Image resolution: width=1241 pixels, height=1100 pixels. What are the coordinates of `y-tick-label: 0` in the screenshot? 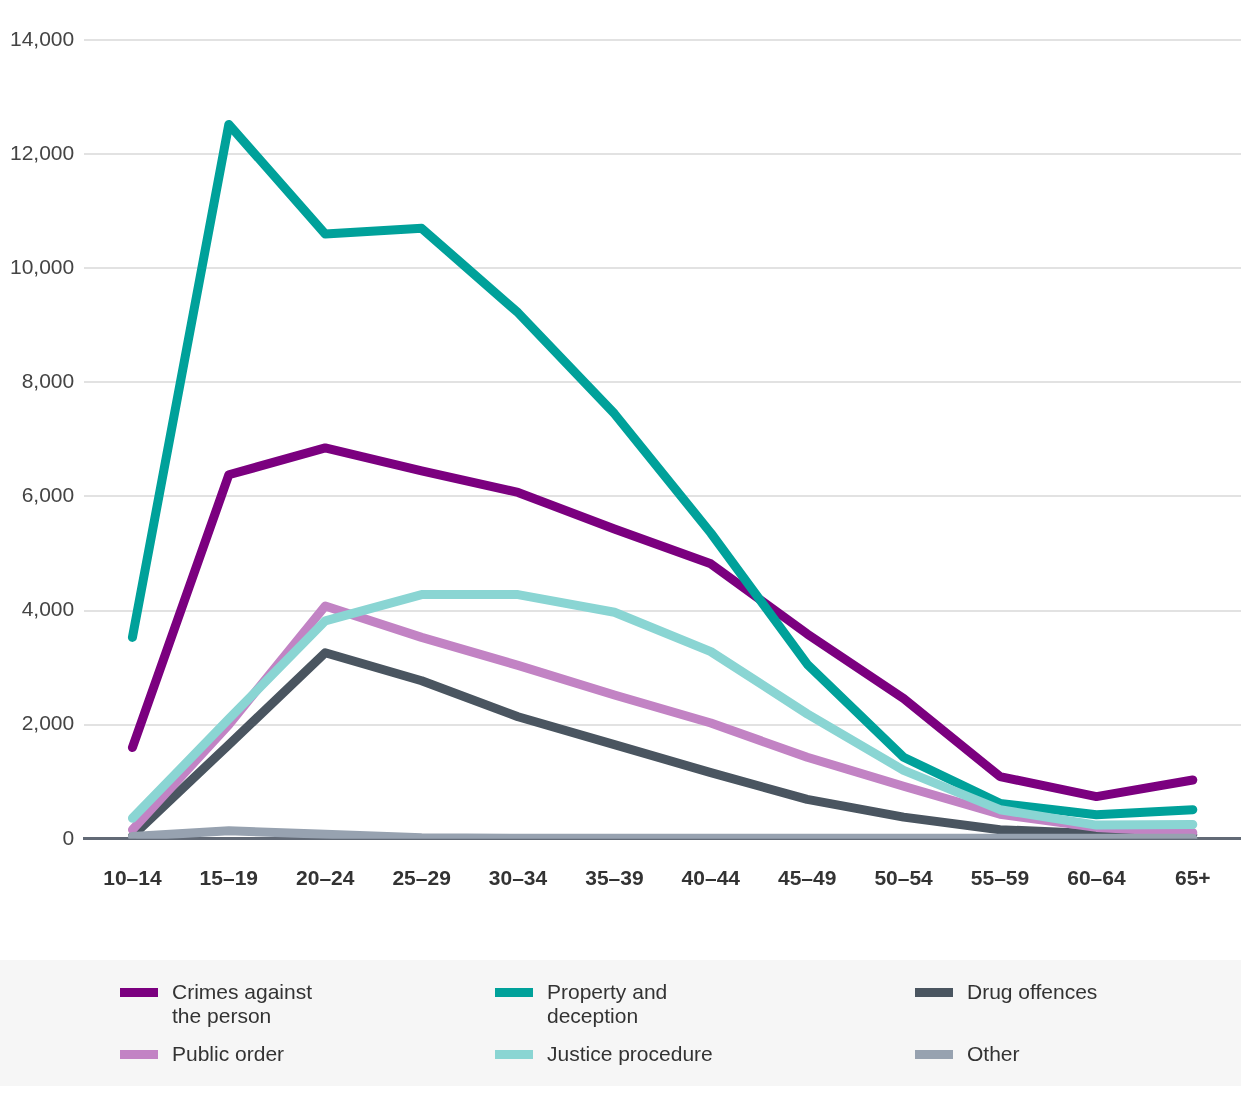 It's located at (68, 837).